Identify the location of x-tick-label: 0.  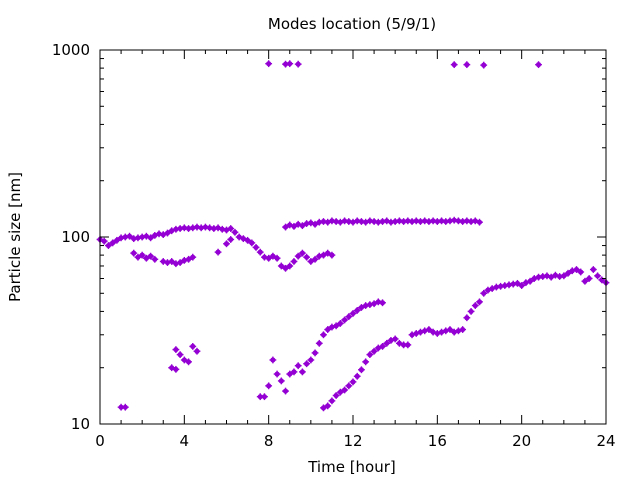
(100, 441).